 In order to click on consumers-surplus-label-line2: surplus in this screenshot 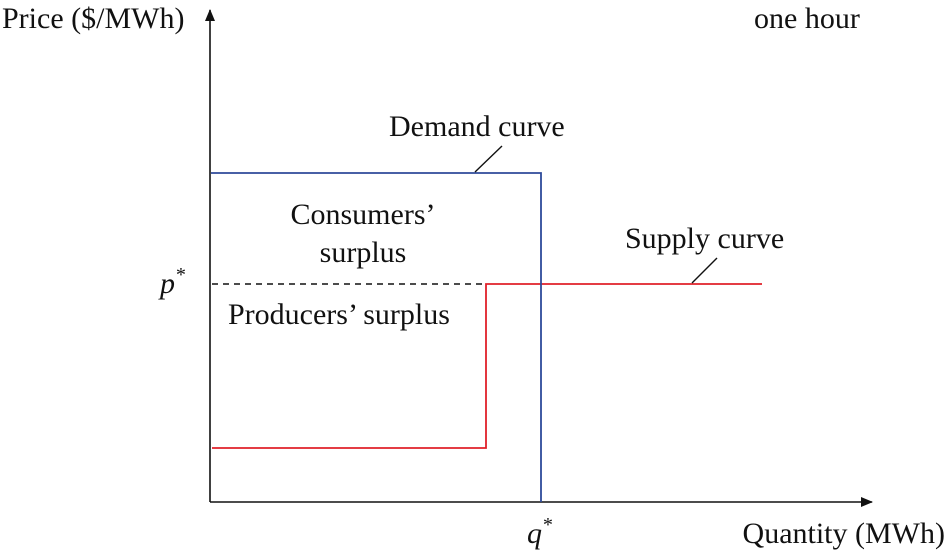, I will do `click(363, 252)`.